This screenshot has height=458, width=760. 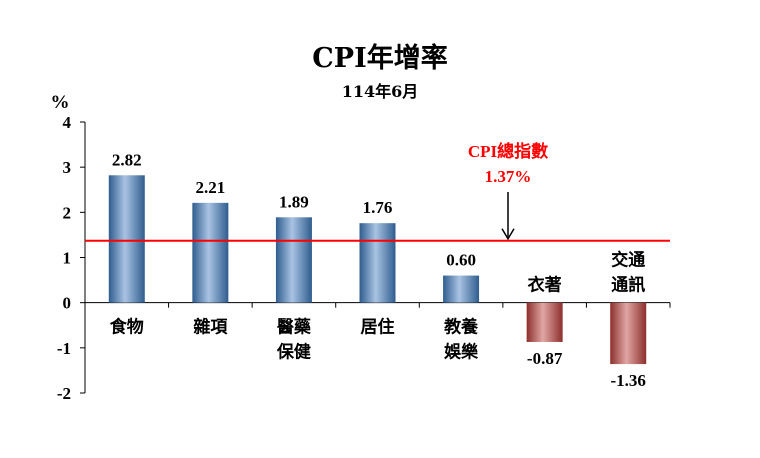 I want to click on chart-title: CPI年增率, so click(x=379, y=58).